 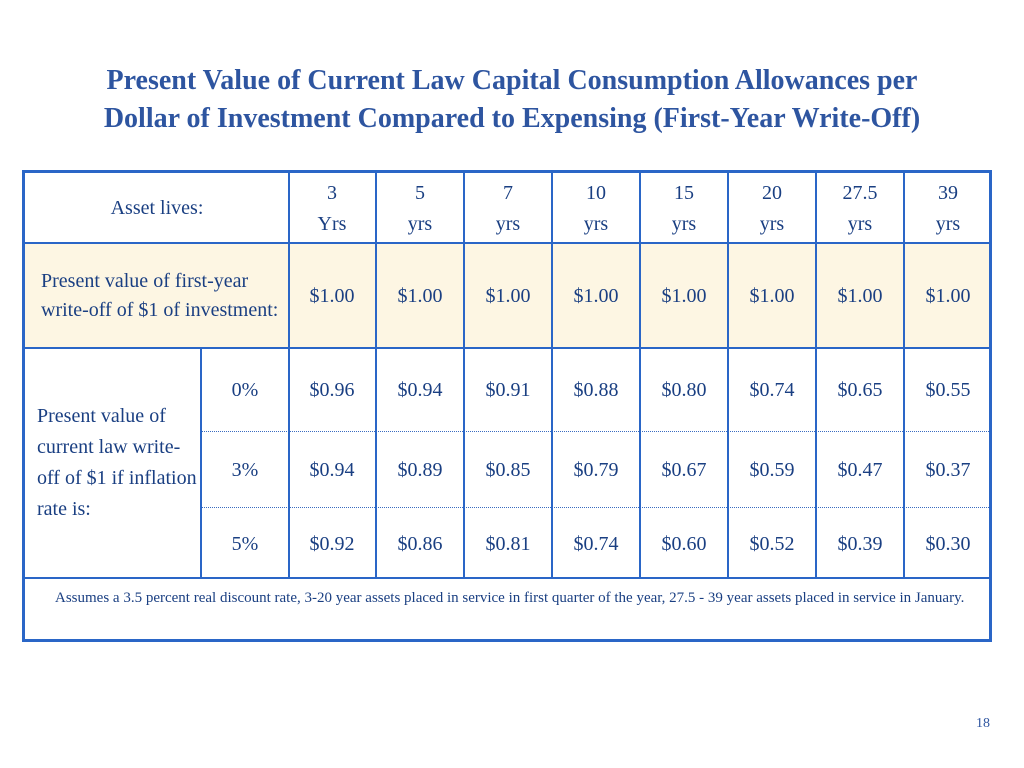 What do you see at coordinates (948, 209) in the screenshot?
I see `asset-life-header-8: 39 yrs` at bounding box center [948, 209].